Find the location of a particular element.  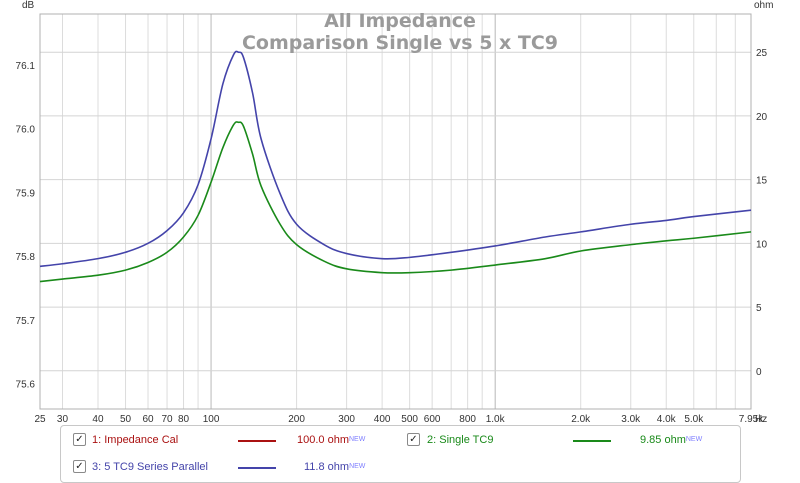

x-tick-label: 80 is located at coordinates (184, 419).